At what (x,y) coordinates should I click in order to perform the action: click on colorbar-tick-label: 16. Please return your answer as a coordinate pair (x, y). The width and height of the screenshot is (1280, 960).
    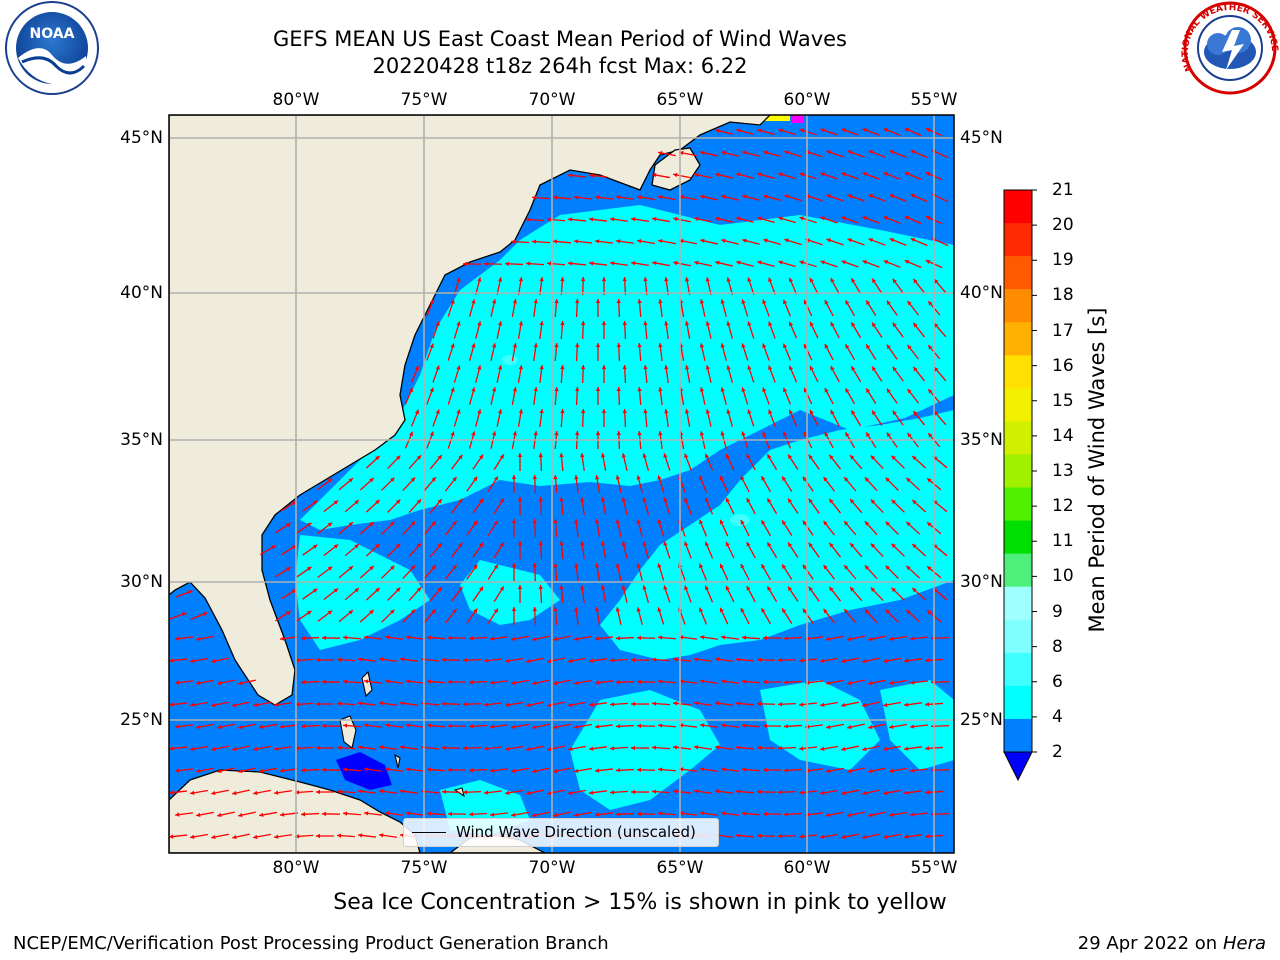
    Looking at the image, I should click on (1063, 365).